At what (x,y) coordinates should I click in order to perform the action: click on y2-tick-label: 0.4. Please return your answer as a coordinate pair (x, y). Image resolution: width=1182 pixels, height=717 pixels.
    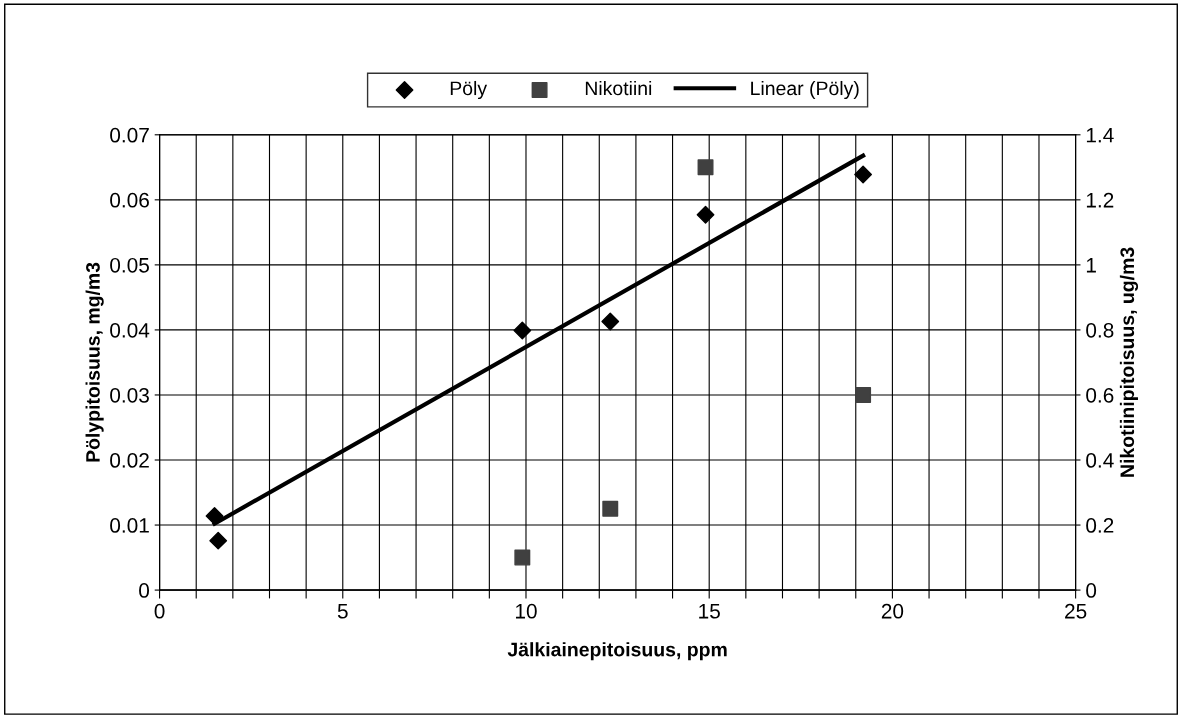
    Looking at the image, I should click on (1100, 460).